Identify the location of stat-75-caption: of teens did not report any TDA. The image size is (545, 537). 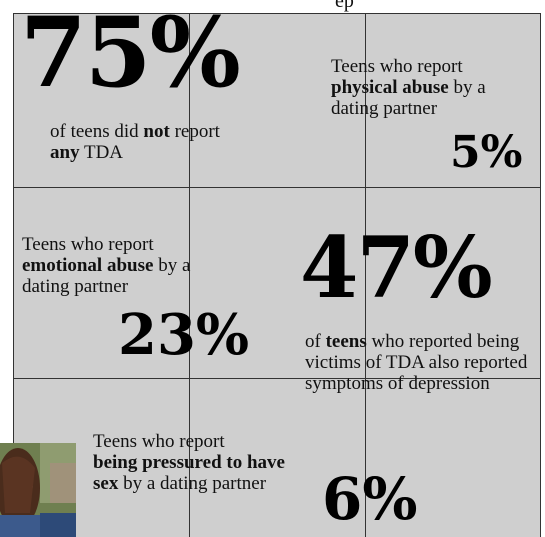
(170, 142).